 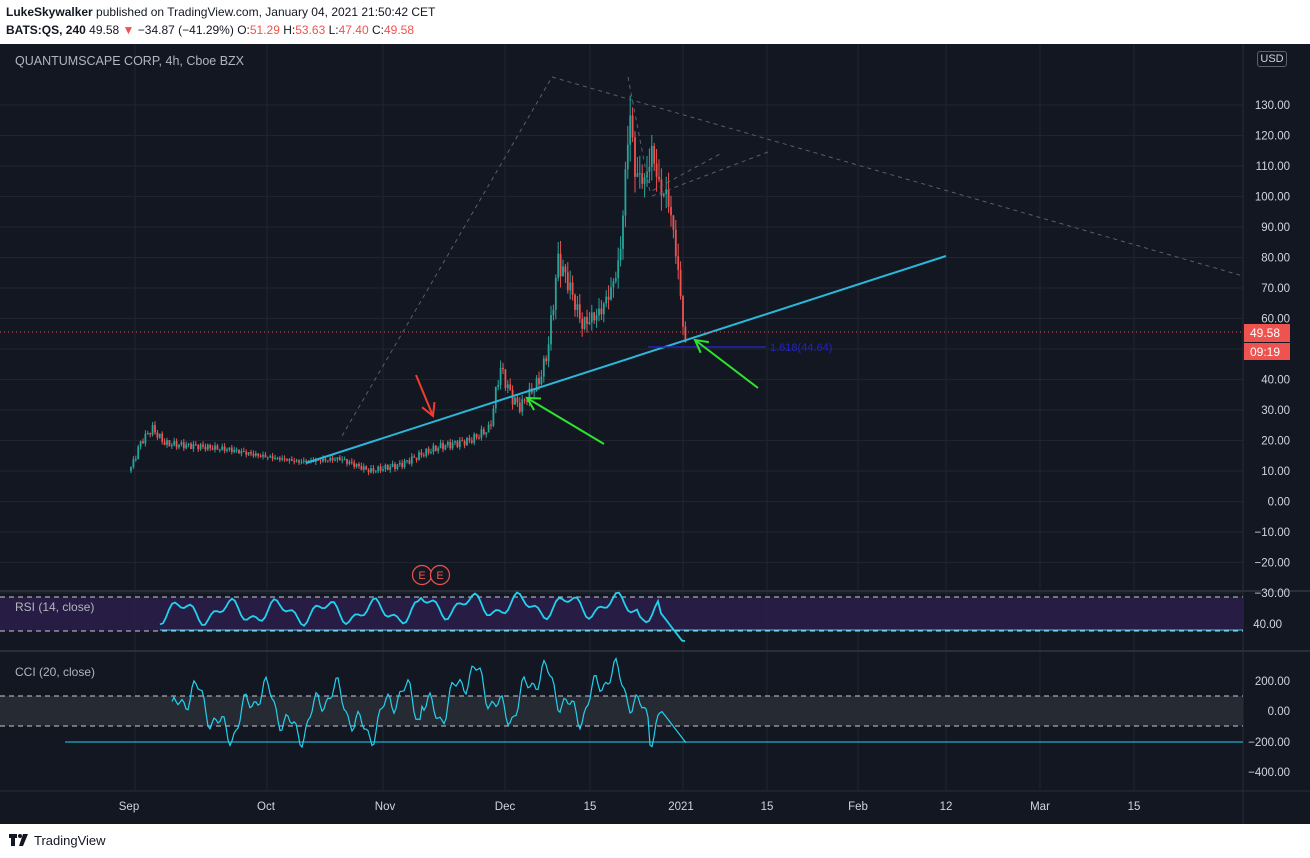 What do you see at coordinates (378, 30) in the screenshot?
I see `close-label: C:` at bounding box center [378, 30].